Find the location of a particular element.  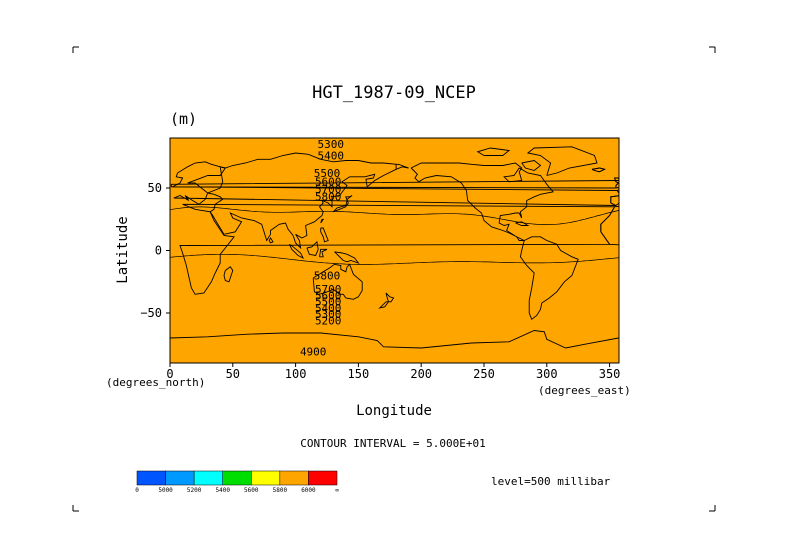

chart-title: HGT_1987-09_NCEP is located at coordinates (394, 93).